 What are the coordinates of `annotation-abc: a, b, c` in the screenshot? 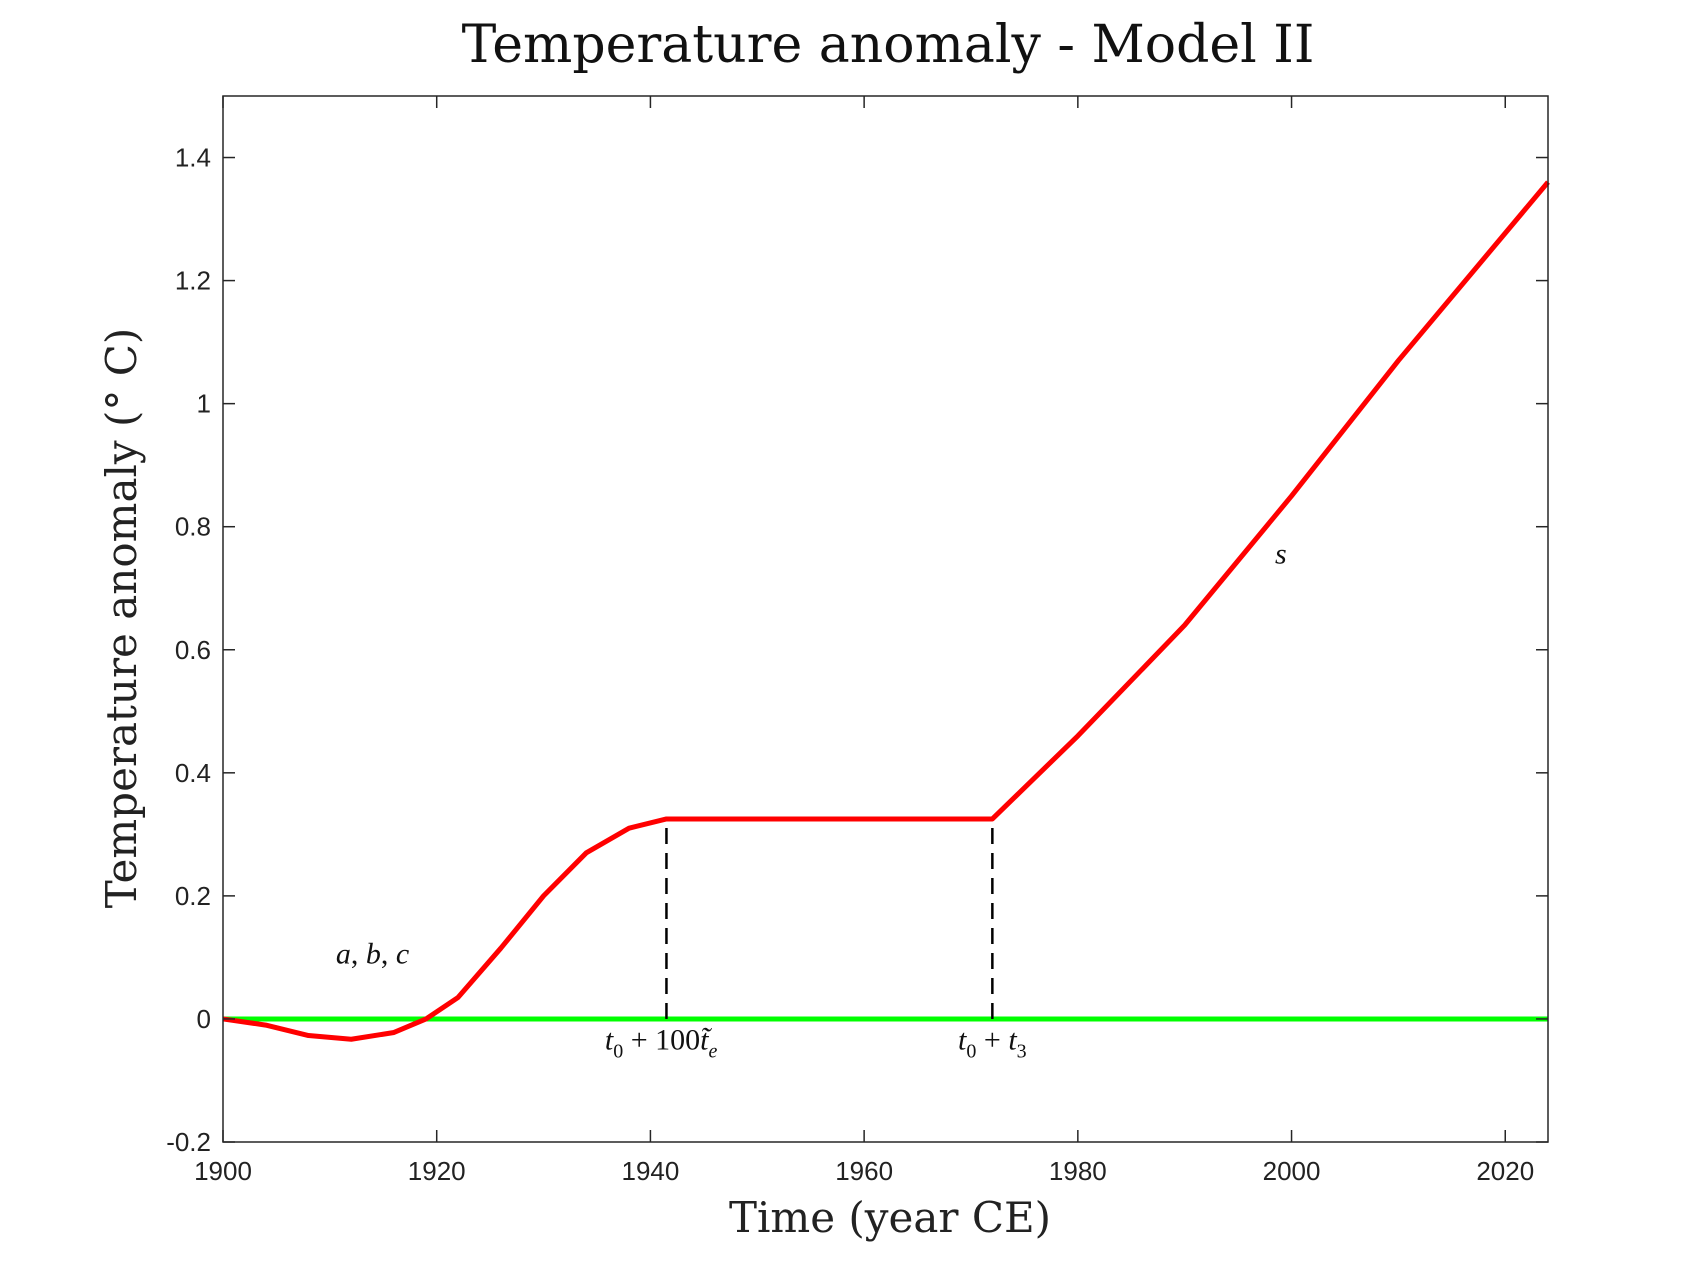 It's located at (372, 954).